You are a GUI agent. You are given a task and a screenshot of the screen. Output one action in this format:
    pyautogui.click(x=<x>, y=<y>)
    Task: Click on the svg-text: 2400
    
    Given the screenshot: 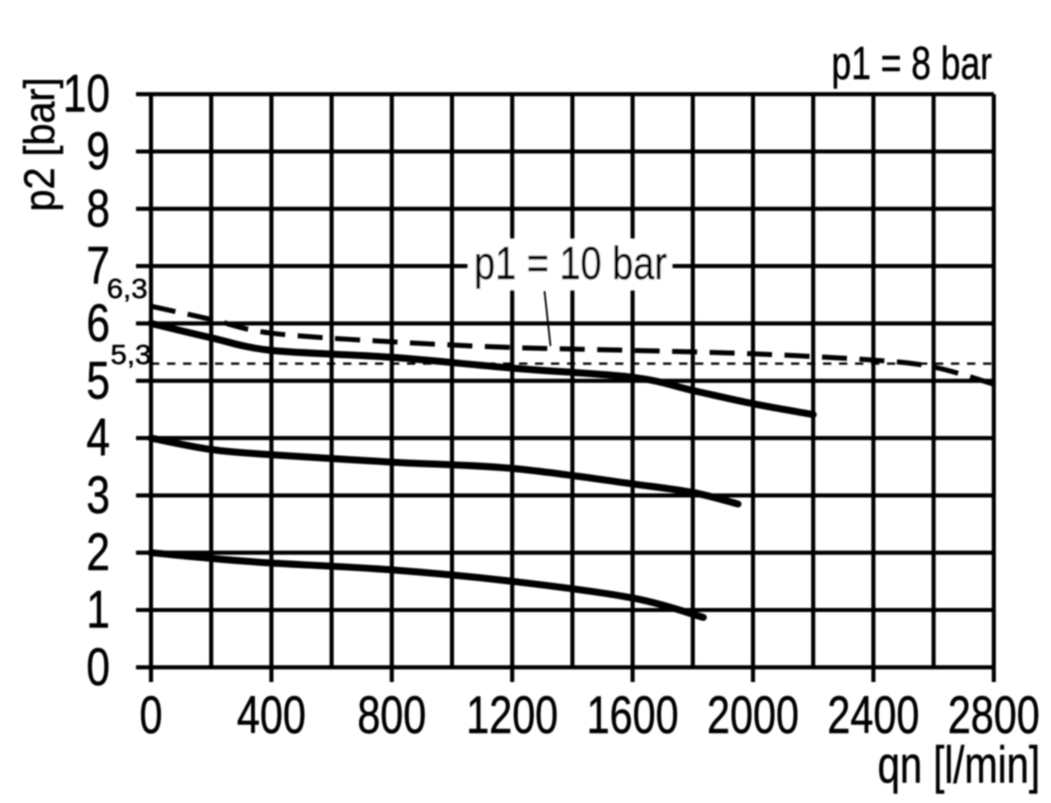 What is the action you would take?
    pyautogui.click(x=873, y=715)
    